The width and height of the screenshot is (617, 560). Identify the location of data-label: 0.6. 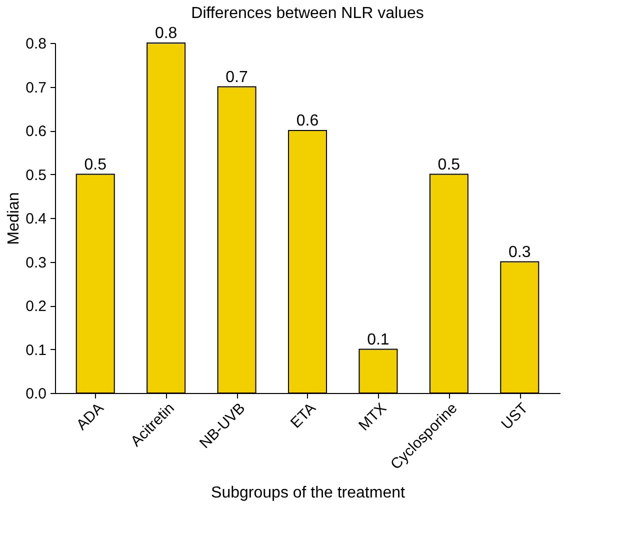
(307, 121).